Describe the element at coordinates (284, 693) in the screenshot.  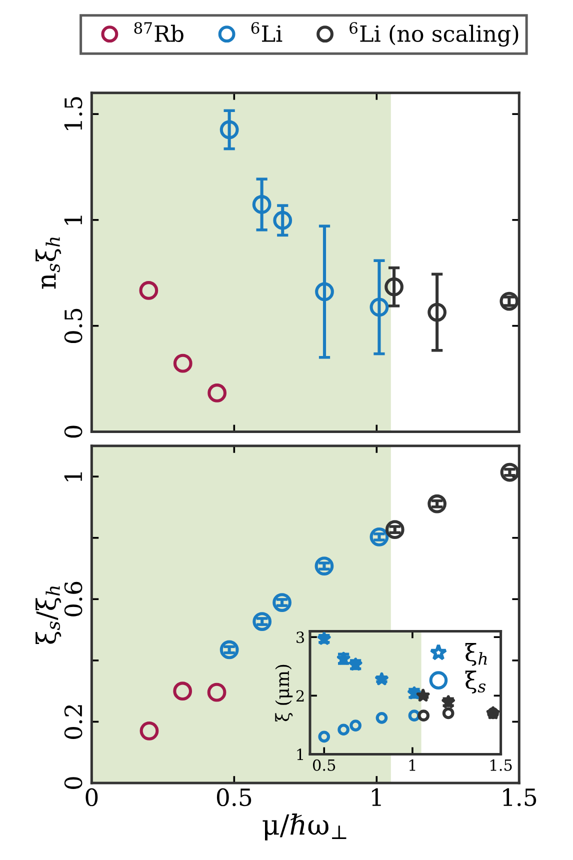
I see `y-axis-title: ξ (μm)` at that location.